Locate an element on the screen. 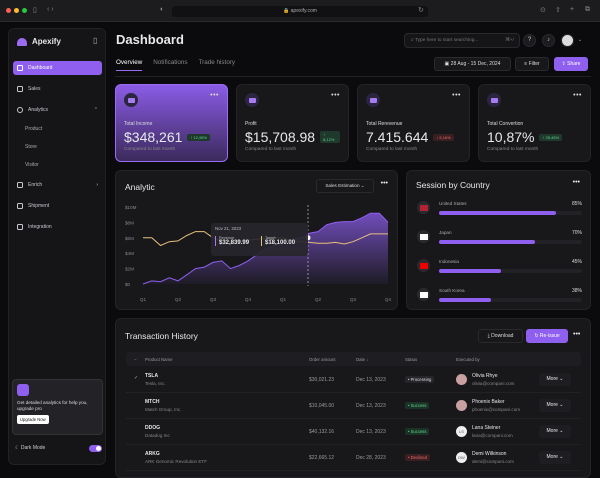  search-shortcut: ⌘+/ is located at coordinates (509, 40).